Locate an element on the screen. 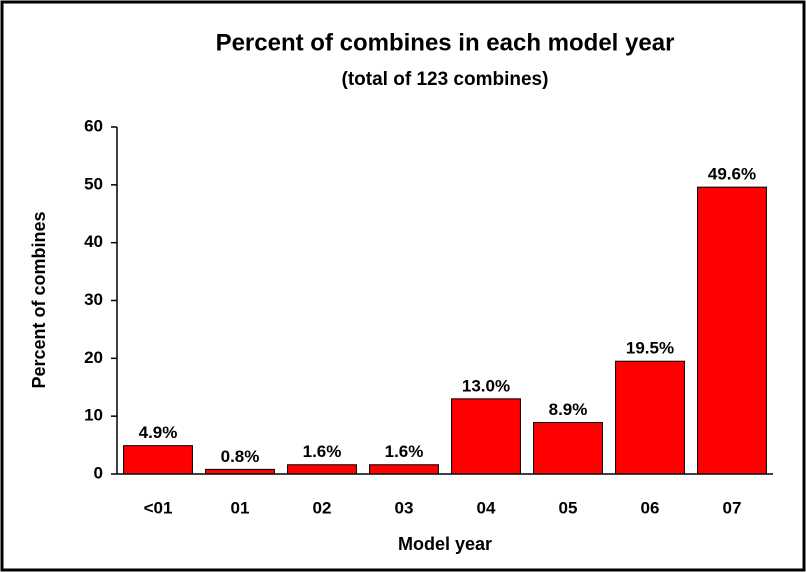 Image resolution: width=806 pixels, height=572 pixels. x-tick-label: <01 is located at coordinates (158, 507).